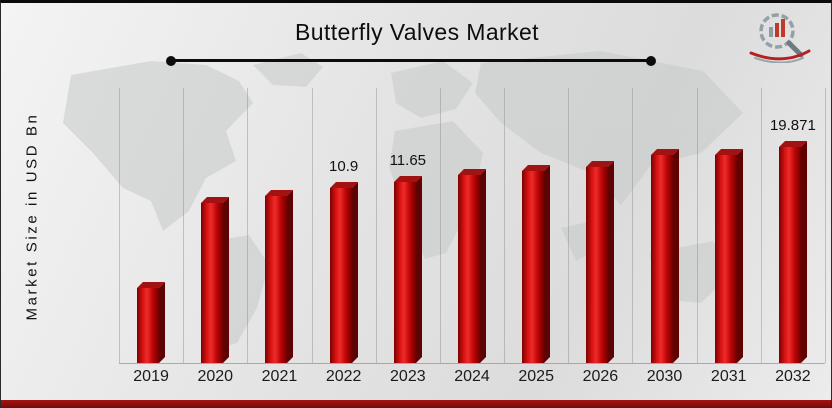 This screenshot has width=832, height=408. I want to click on bar-value-label-2032: 19.871, so click(792, 125).